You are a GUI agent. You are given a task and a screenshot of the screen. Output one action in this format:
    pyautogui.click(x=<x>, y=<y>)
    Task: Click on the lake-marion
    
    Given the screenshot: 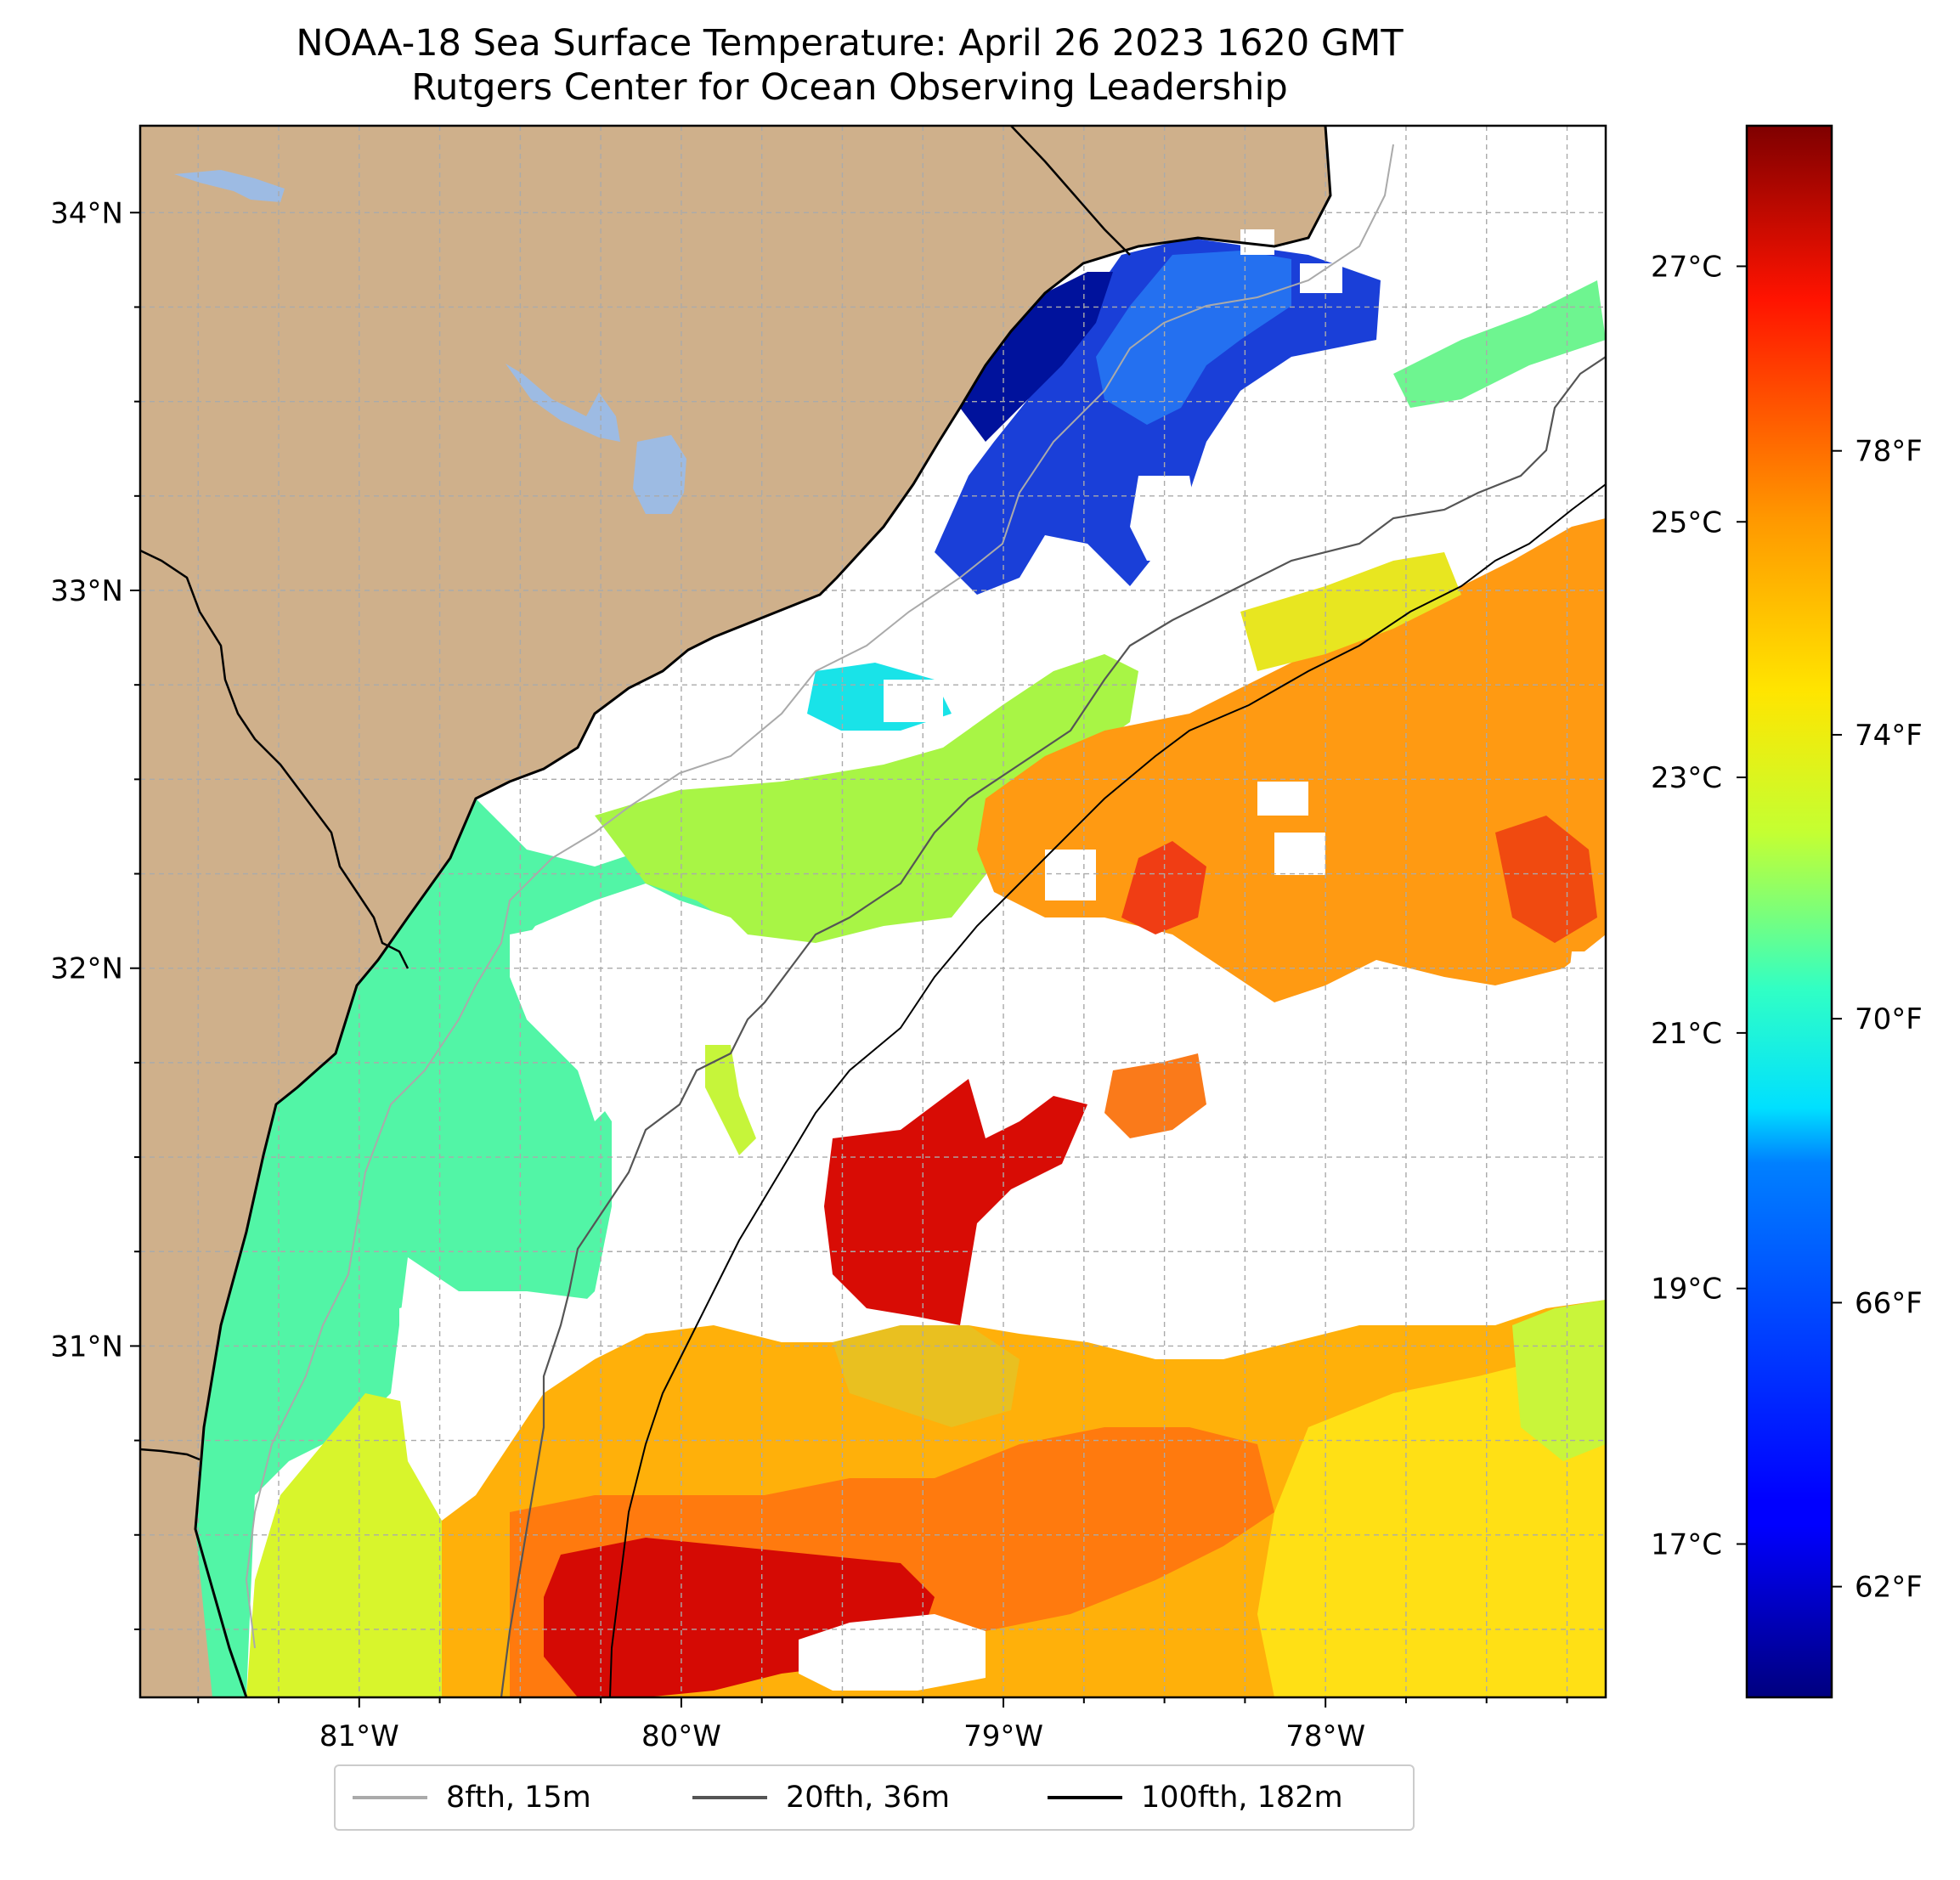 What is the action you would take?
    pyautogui.click(x=229, y=186)
    